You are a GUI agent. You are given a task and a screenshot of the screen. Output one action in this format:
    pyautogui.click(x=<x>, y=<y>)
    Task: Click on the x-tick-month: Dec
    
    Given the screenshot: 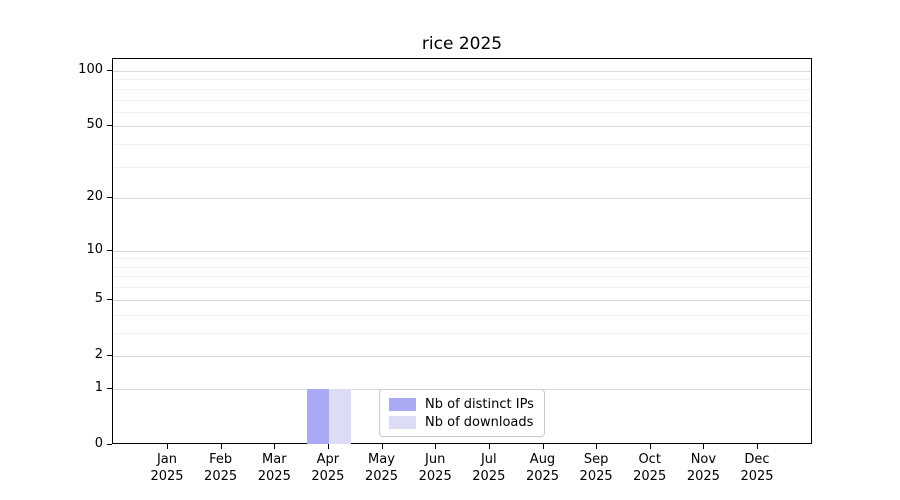 What is the action you would take?
    pyautogui.click(x=757, y=459)
    